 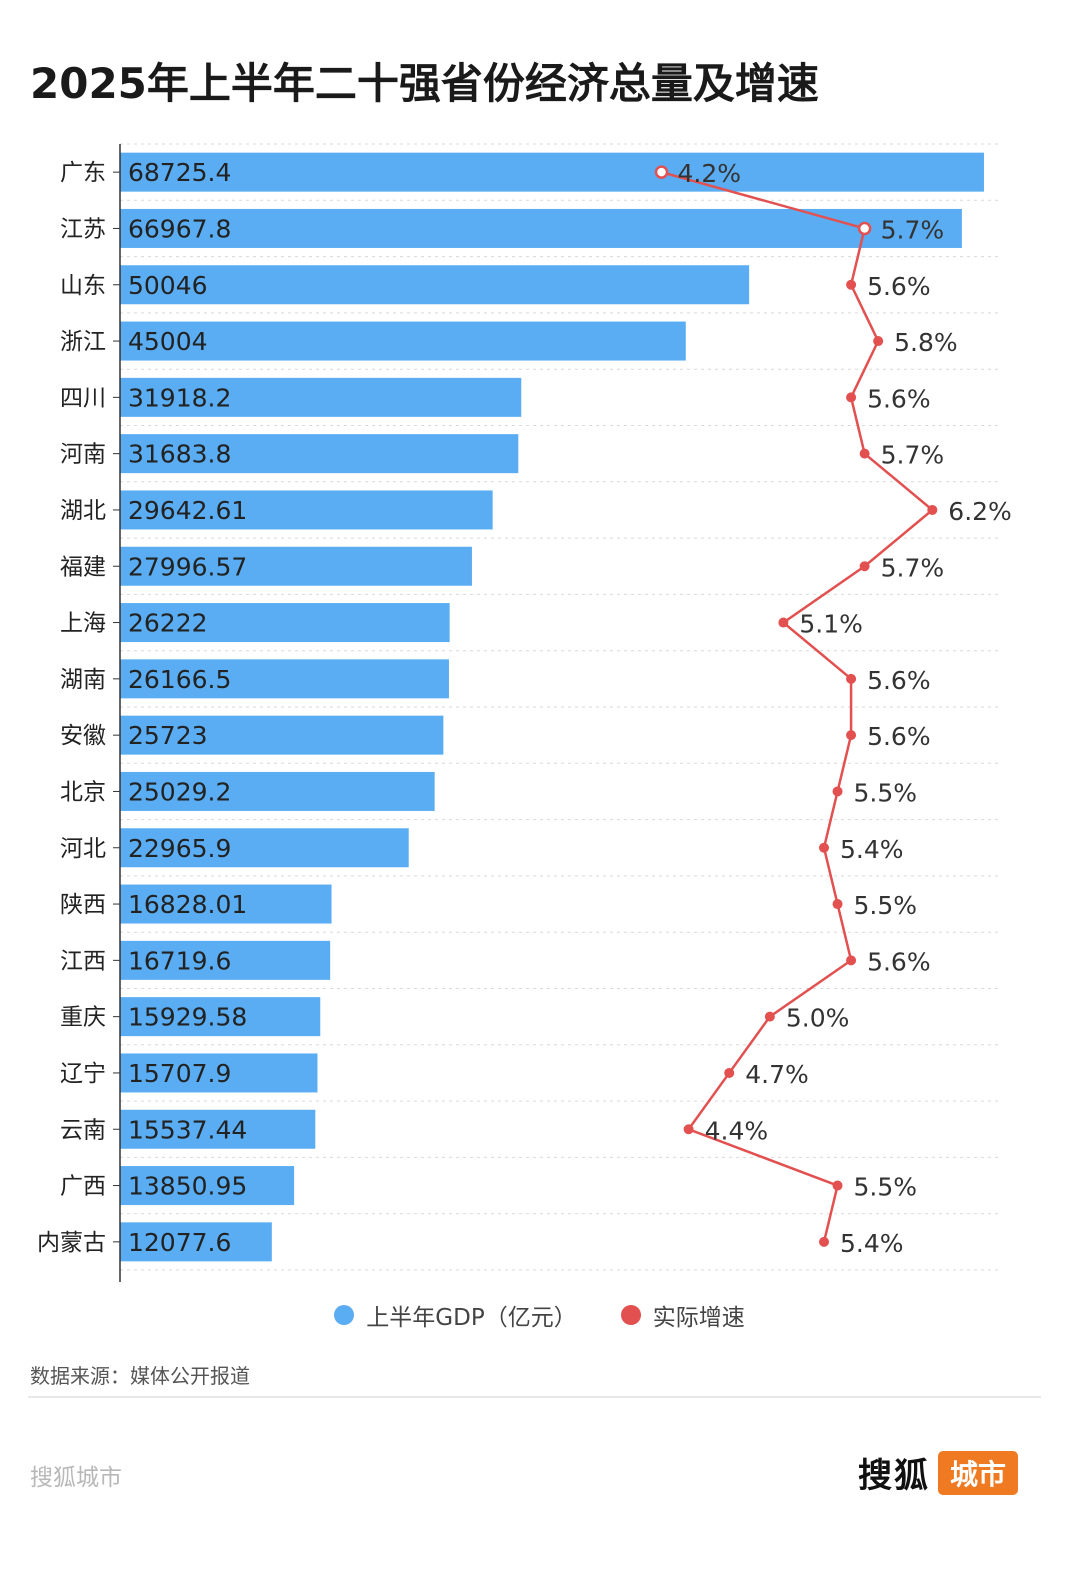 I want to click on y-tick-label: 内蒙古, so click(x=71, y=1243).